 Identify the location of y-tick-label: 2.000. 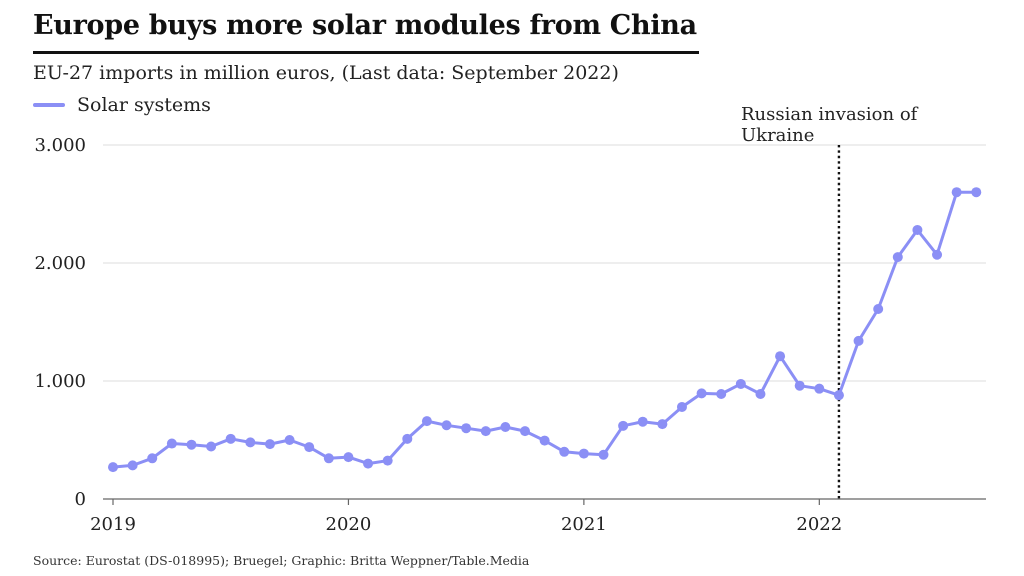
(60, 263).